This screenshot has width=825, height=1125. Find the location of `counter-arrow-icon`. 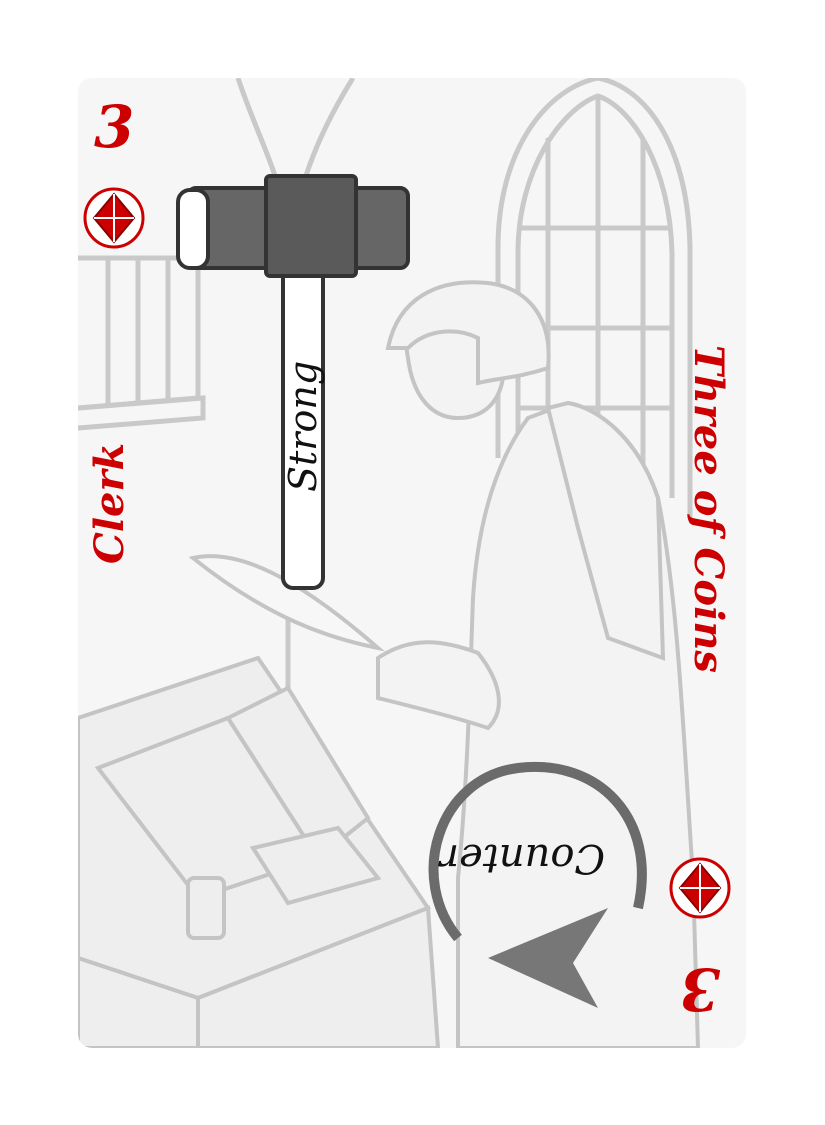

counter-arrow-icon is located at coordinates (537, 884).